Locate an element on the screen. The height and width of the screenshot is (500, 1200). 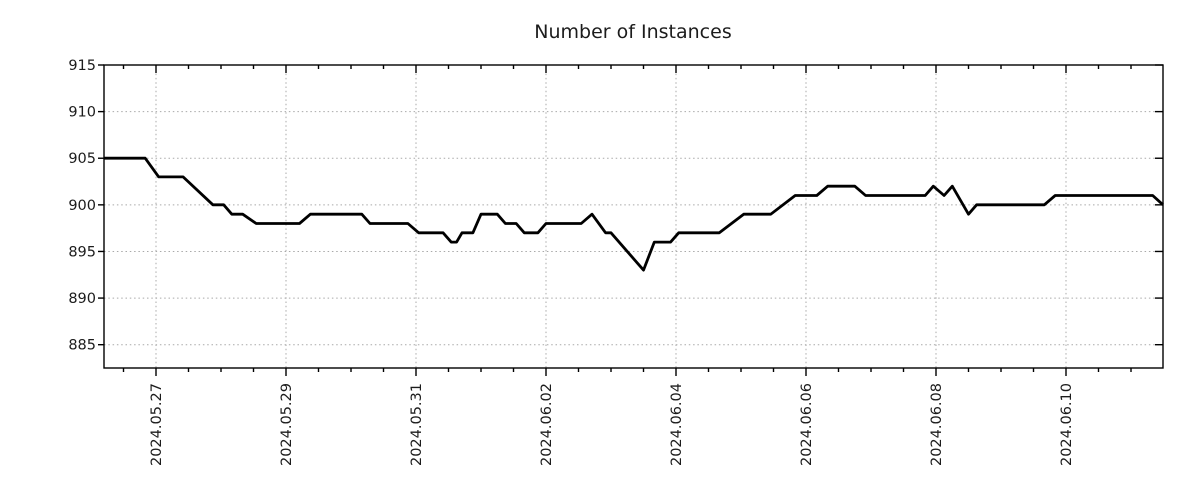
y-tick-label: 900 is located at coordinates (82, 206).